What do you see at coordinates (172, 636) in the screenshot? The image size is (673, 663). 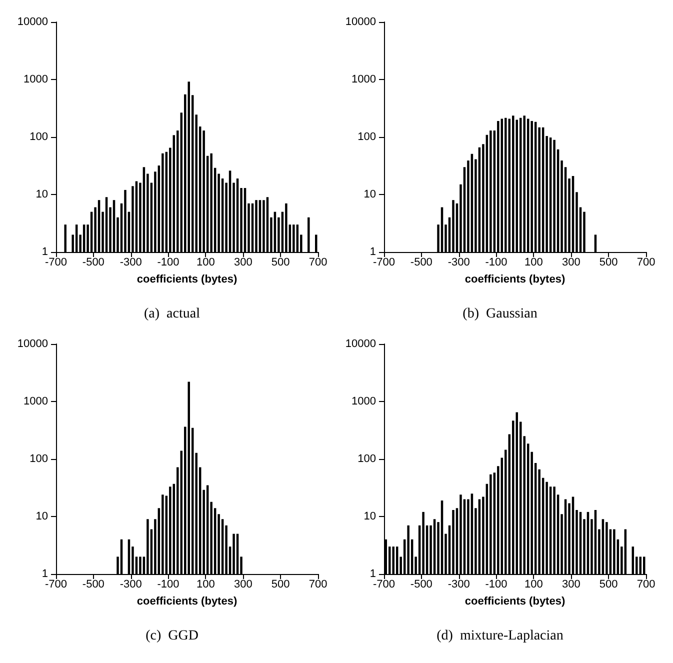 I see `text: (c) GGD` at bounding box center [172, 636].